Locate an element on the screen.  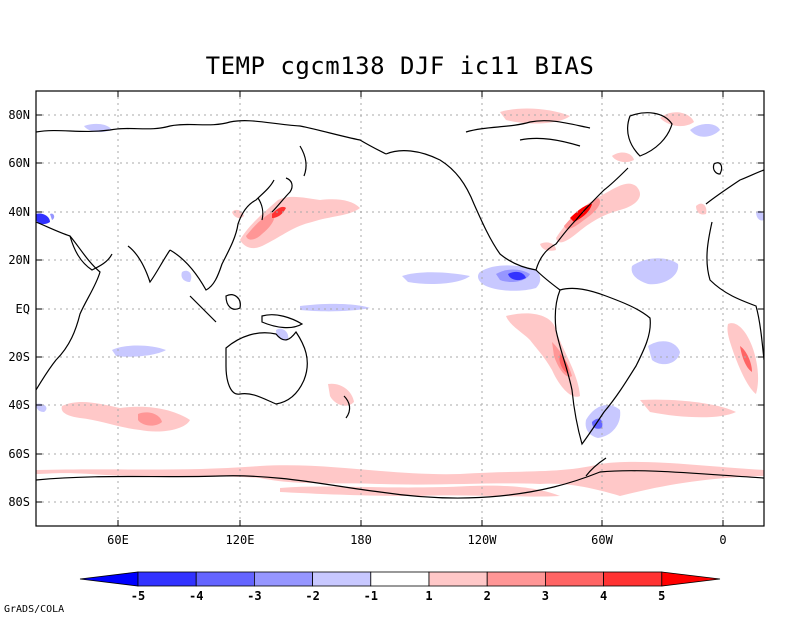
greenland-sea-warm is located at coordinates (677, 119).